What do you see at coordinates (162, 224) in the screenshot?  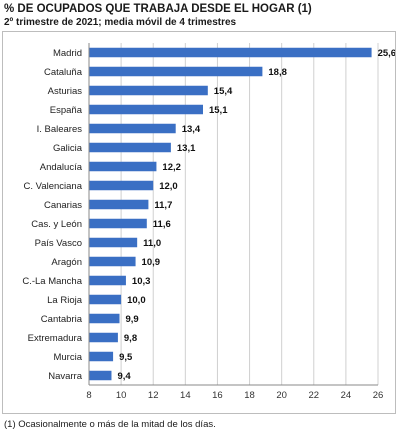 I see `value-label: 11,6` at bounding box center [162, 224].